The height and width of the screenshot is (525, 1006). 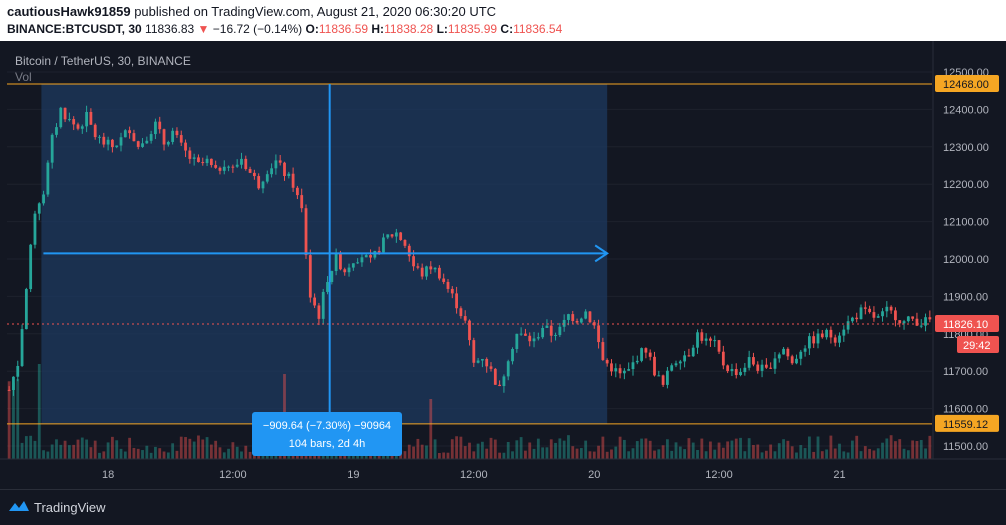 I want to click on current-price-tag: 11826.10, so click(x=965, y=325).